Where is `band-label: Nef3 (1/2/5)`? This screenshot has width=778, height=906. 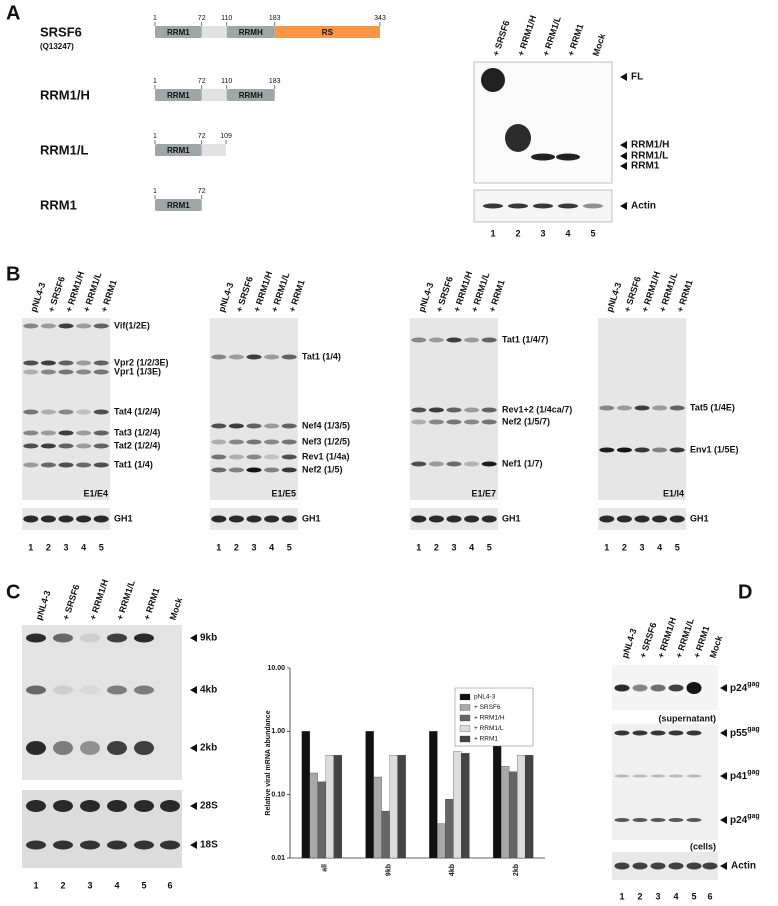 band-label: Nef3 (1/2/5) is located at coordinates (326, 441).